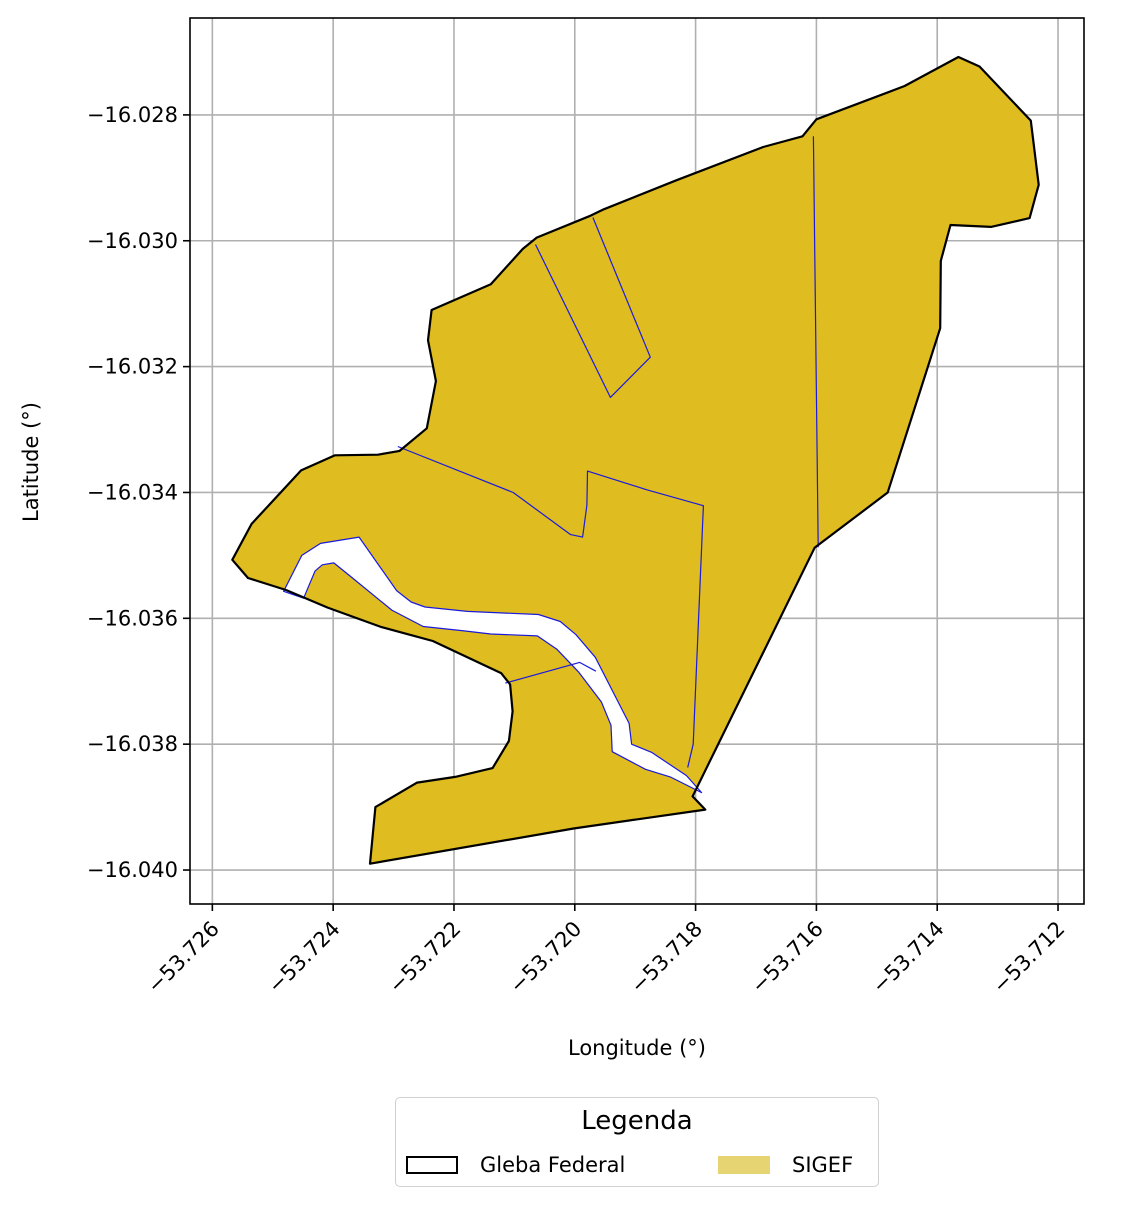 The height and width of the screenshot is (1207, 1128). Describe the element at coordinates (545, 957) in the screenshot. I see `x-tick-label: −53.720` at that location.